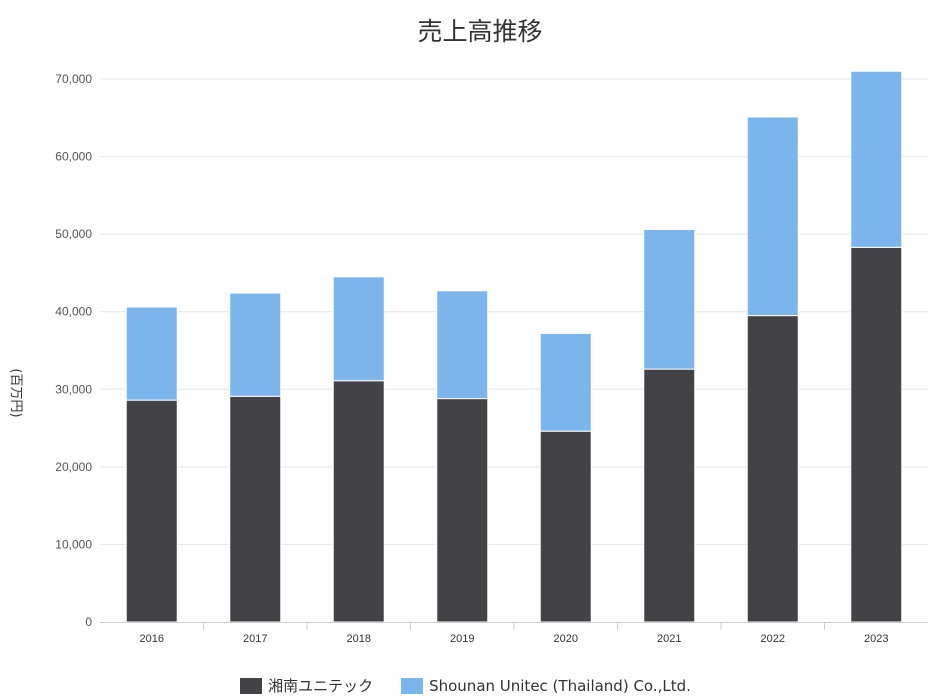  I want to click on chart-title: 売上高推移, so click(479, 31).